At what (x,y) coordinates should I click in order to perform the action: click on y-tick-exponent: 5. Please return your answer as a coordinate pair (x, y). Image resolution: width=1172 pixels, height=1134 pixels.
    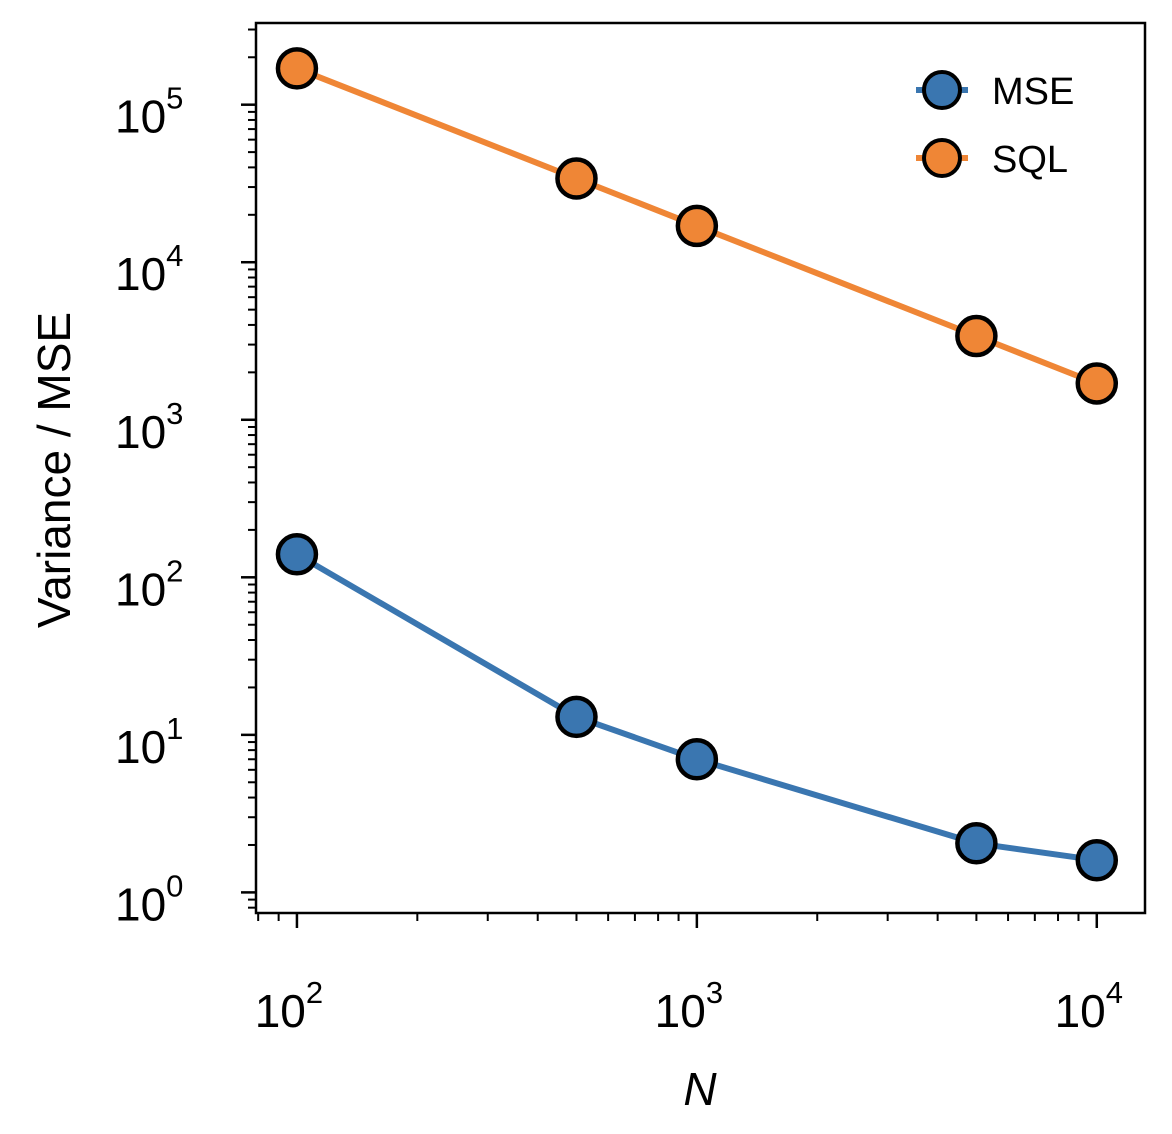
    Looking at the image, I should click on (174, 98).